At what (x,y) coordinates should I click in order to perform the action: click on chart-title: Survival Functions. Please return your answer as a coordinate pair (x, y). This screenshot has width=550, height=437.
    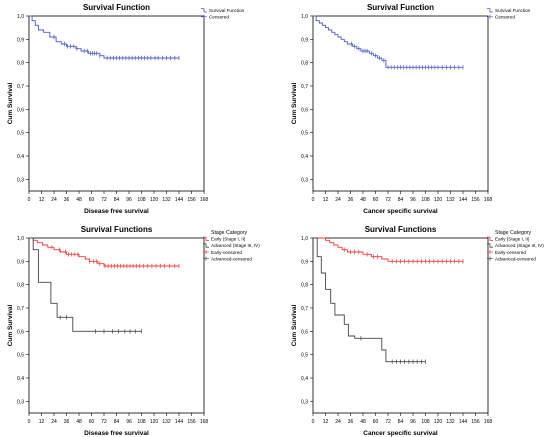
    Looking at the image, I should click on (401, 229).